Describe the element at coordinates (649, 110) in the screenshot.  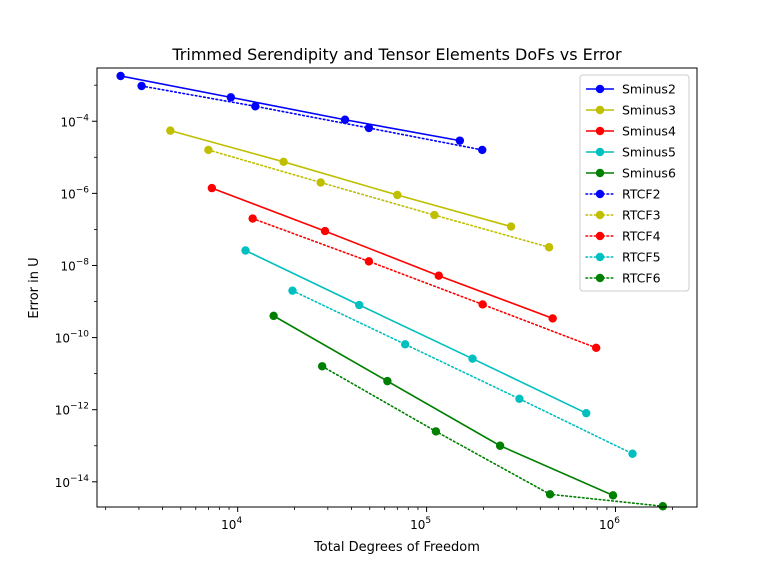
I see `legend-label-Sminus3: Sminus3` at that location.